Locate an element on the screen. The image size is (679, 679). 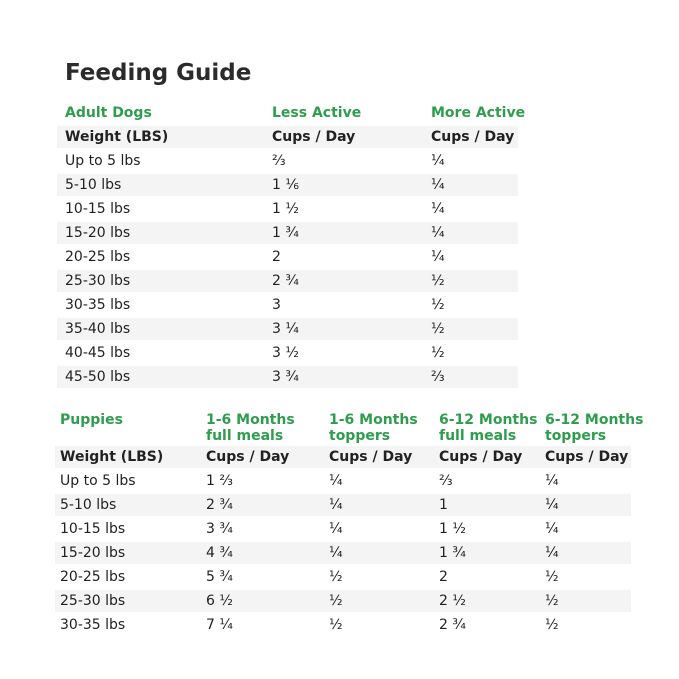
cell: 1 ⅙ is located at coordinates (285, 185).